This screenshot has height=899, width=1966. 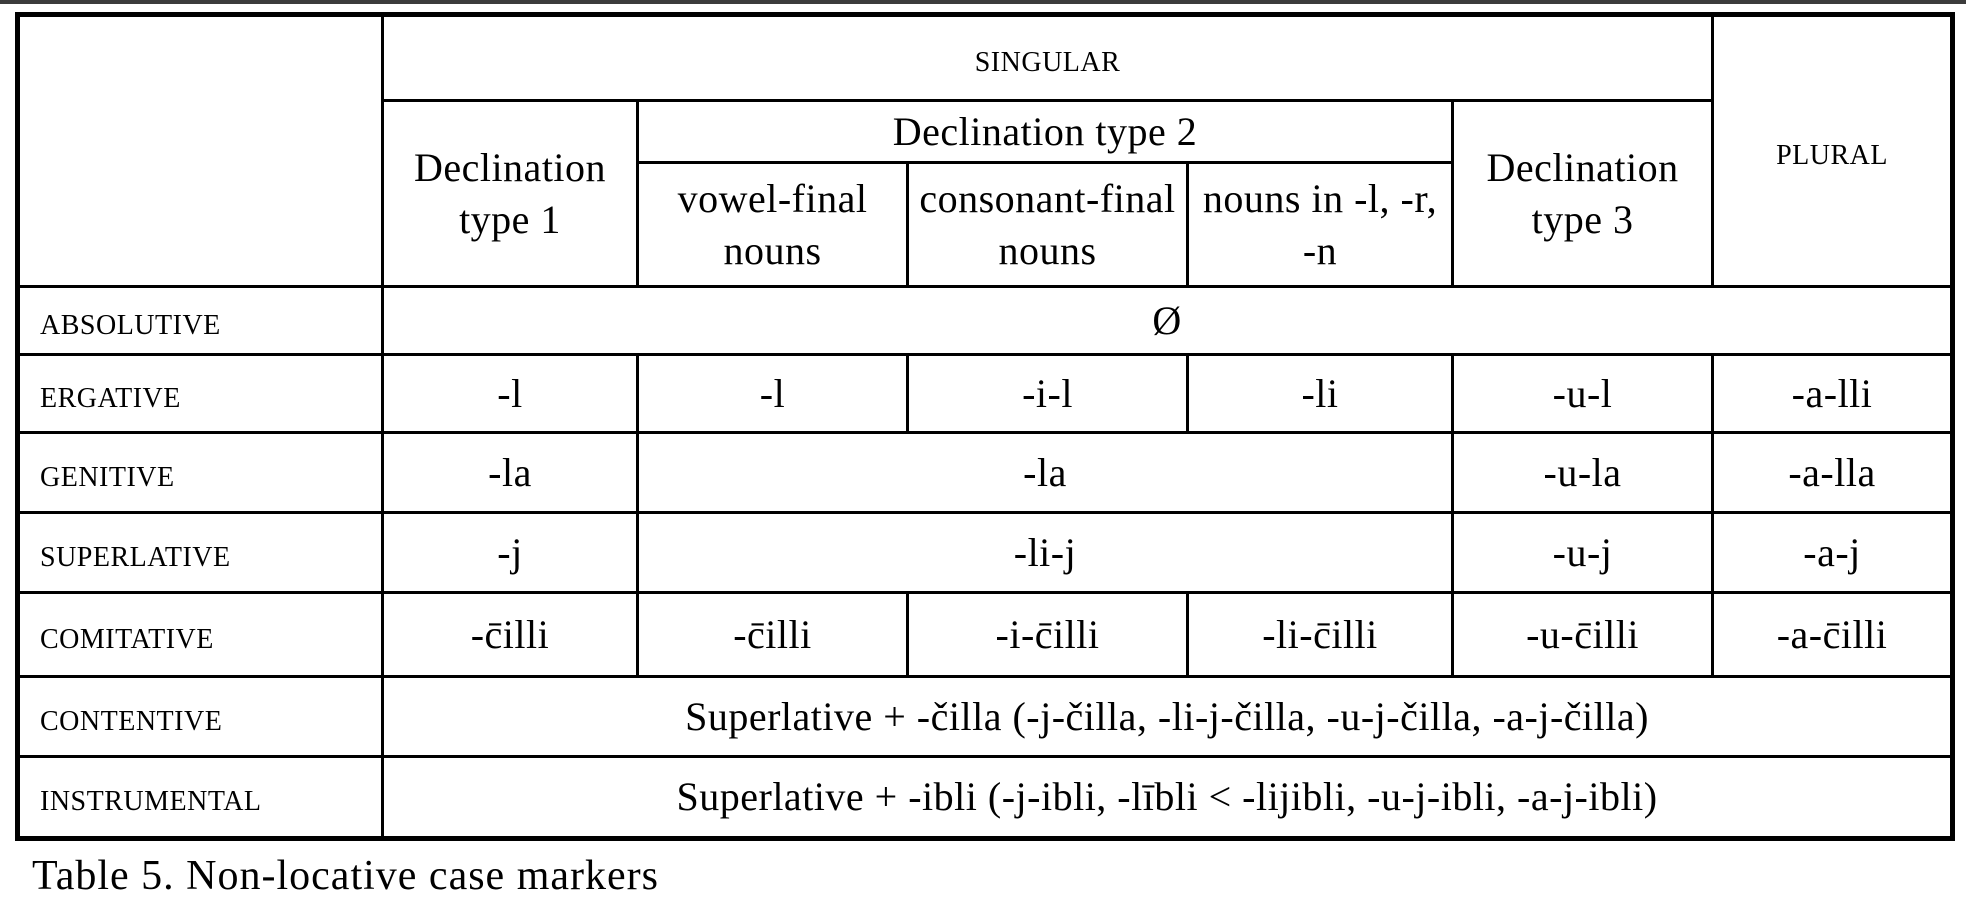 I want to click on cell-ergative-plural: -a-lli, so click(x=1833, y=393).